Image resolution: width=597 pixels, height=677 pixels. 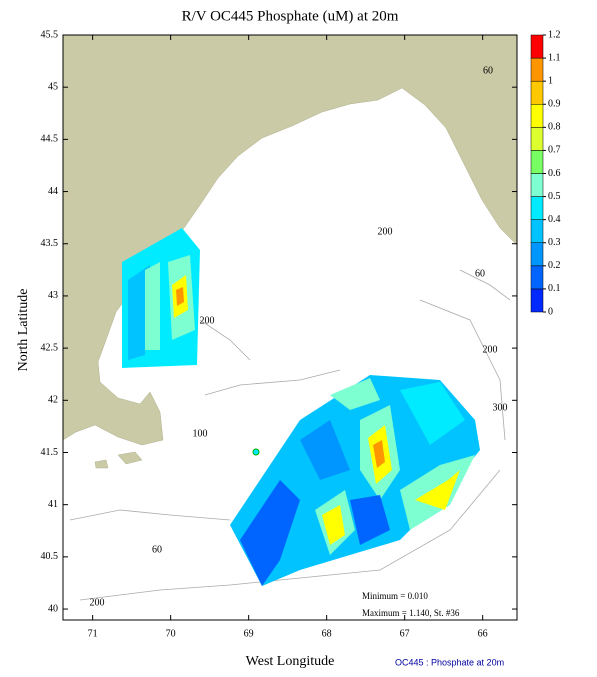 I want to click on x-tick-label: 71, so click(x=93, y=633).